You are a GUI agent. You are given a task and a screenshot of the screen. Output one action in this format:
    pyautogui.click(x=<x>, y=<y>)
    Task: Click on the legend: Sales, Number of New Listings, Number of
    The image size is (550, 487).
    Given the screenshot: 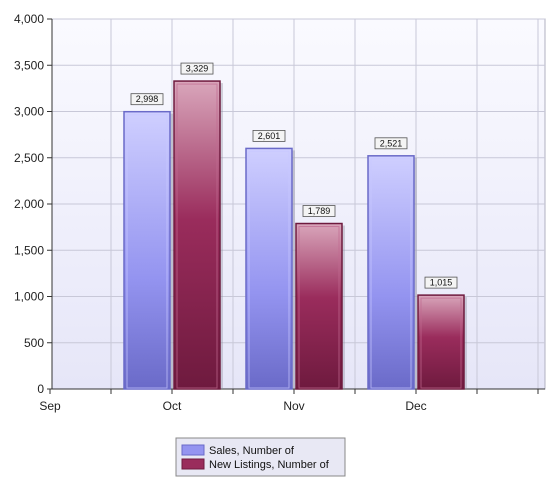 What is the action you would take?
    pyautogui.click(x=260, y=457)
    